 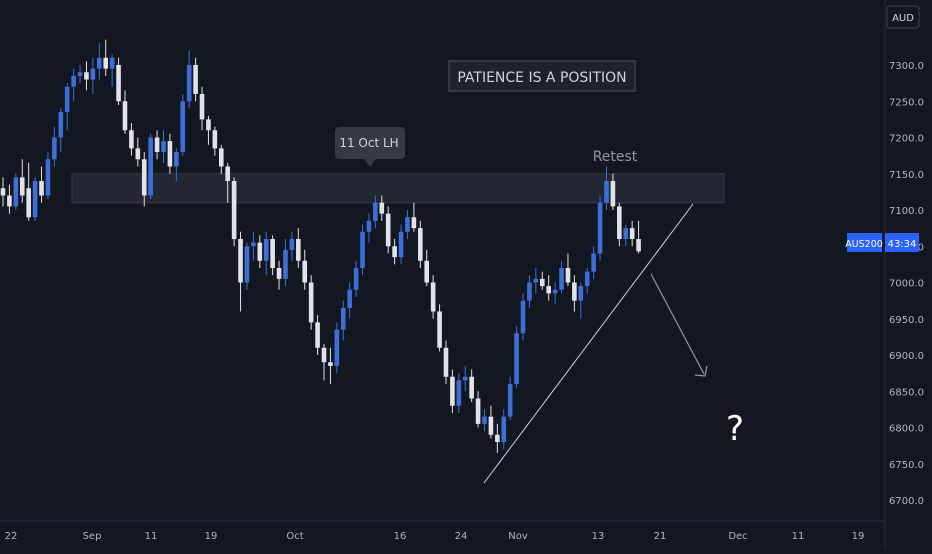 What do you see at coordinates (660, 536) in the screenshot?
I see `x-tick-label: 21` at bounding box center [660, 536].